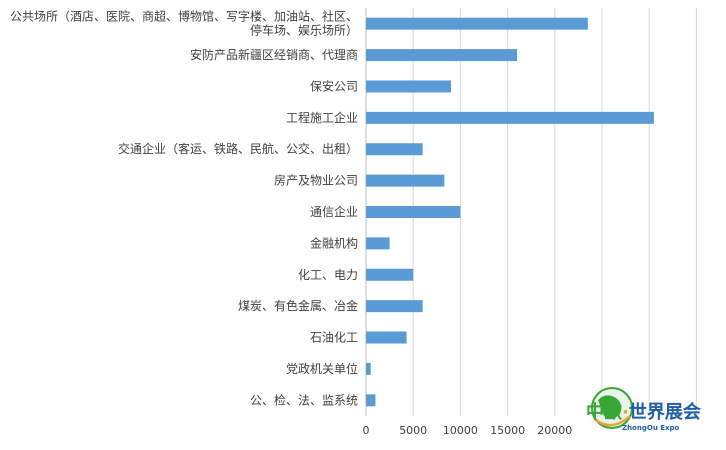 This screenshot has height=450, width=726. I want to click on x-tick-label: 10000, so click(460, 430).